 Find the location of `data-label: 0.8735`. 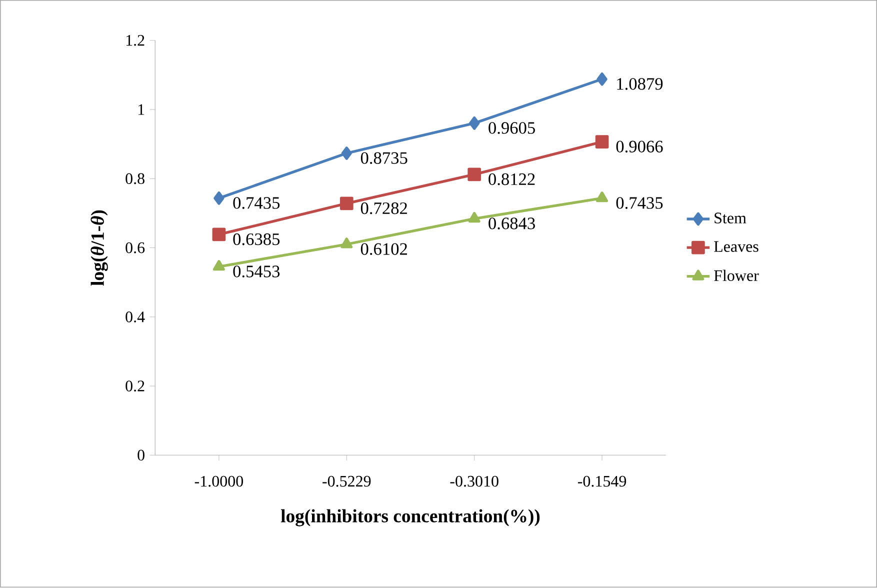

data-label: 0.8735 is located at coordinates (384, 158).